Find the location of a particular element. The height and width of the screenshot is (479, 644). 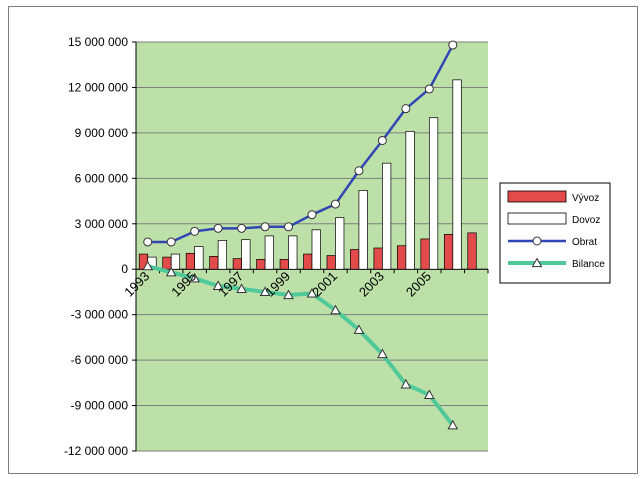

legend-label-bilance: Bilance is located at coordinates (588, 264).